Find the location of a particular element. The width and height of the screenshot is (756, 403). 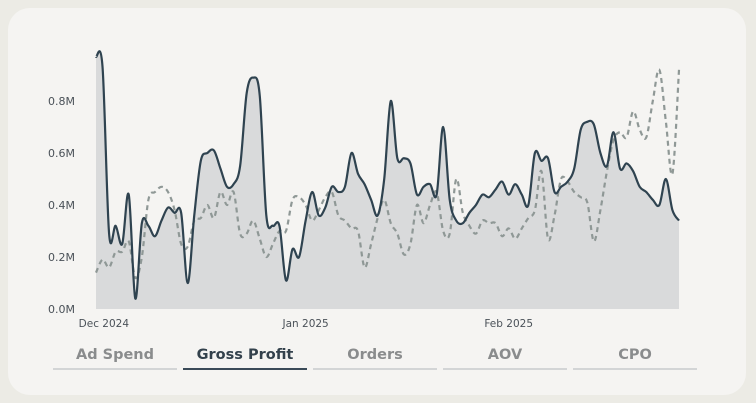

tab-orders: Orders is located at coordinates (375, 358).